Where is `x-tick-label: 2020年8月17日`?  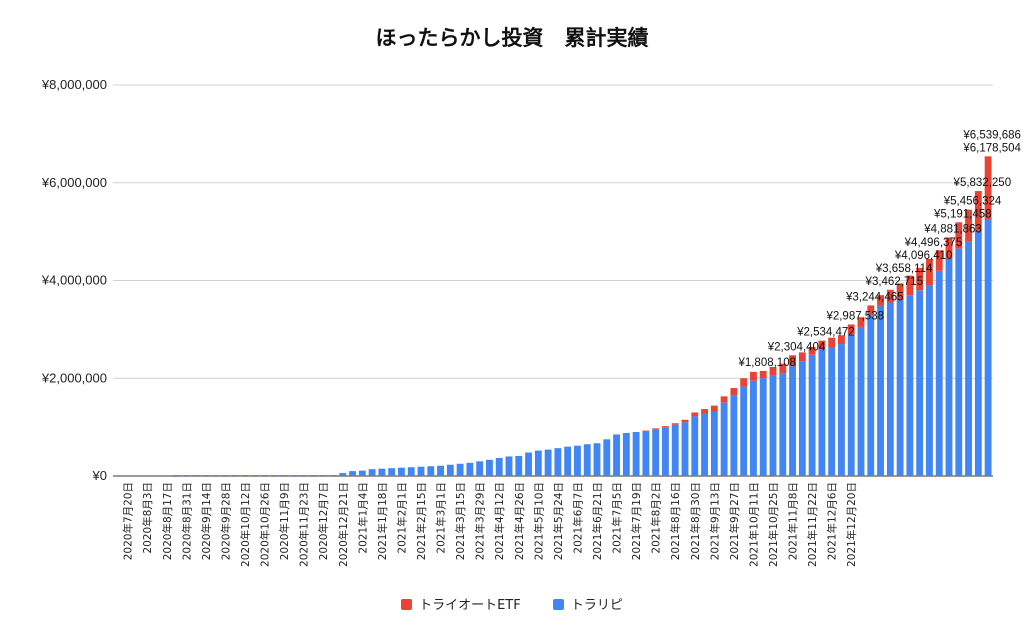 x-tick-label: 2020年8月17日 is located at coordinates (167, 521).